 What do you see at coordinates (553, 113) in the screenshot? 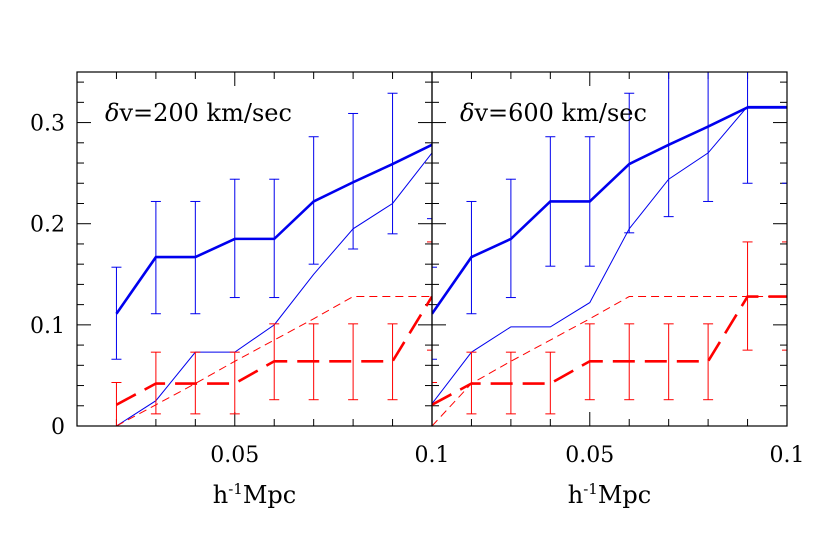
I see `panel-annotation: δv=600 km/sec` at bounding box center [553, 113].